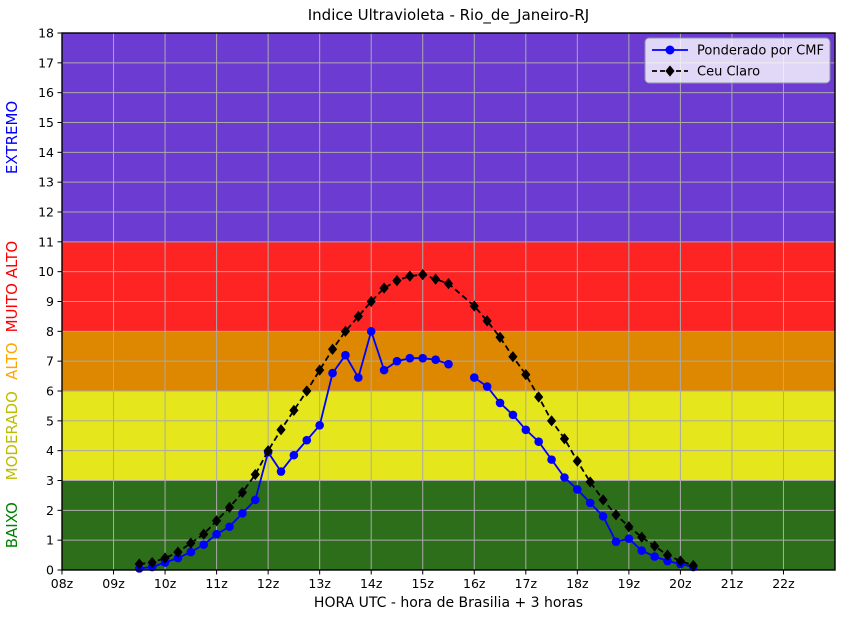 Image resolution: width=849 pixels, height=625 pixels. What do you see at coordinates (629, 583) in the screenshot?
I see `x-tick-label: 19z` at bounding box center [629, 583].